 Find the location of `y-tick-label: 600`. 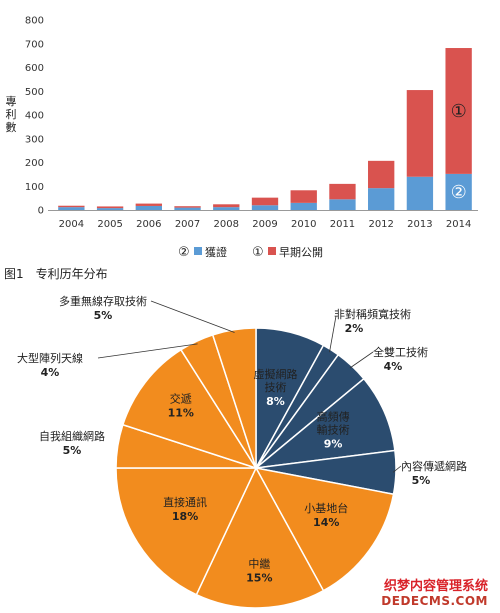

y-tick-label: 600 is located at coordinates (34, 68).